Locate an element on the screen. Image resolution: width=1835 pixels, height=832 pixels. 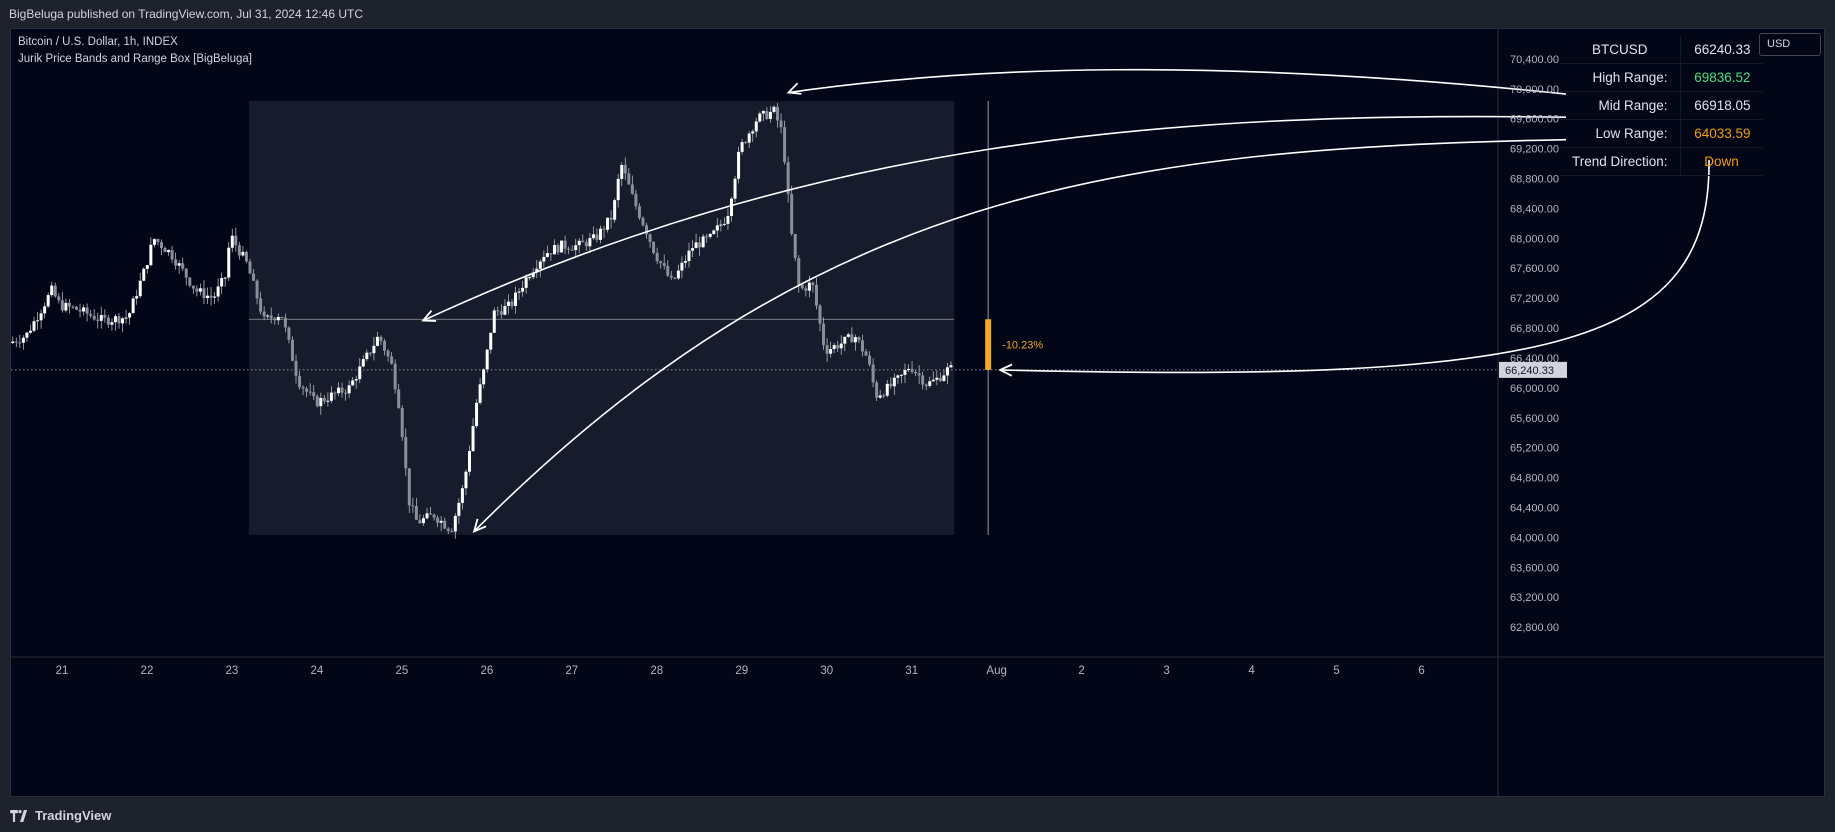
y-axis-tick-label: 68,000.00 is located at coordinates (1534, 239).